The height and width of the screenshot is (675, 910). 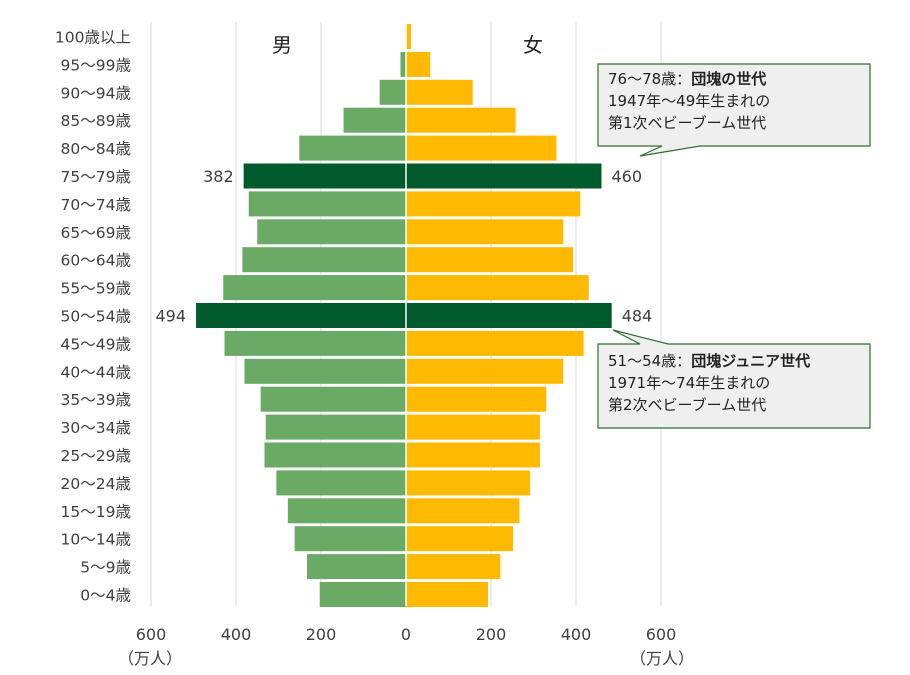 I want to click on callout-2-line3: 第2次ベビーブーム世代, so click(x=687, y=405).